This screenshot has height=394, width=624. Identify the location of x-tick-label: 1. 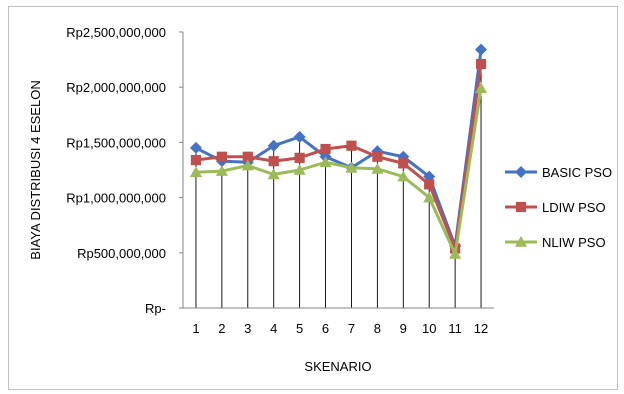
(195, 328).